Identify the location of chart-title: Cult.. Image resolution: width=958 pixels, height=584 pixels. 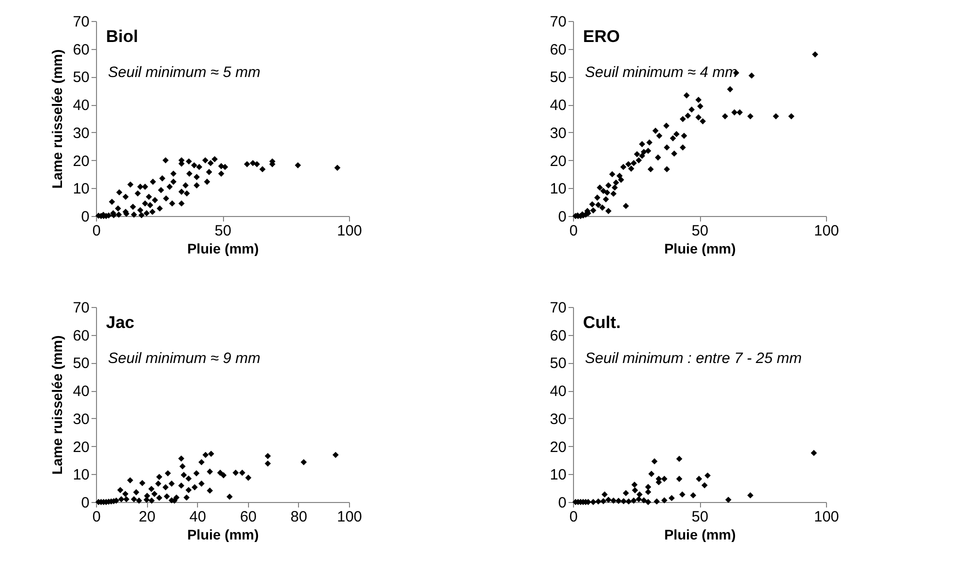
(602, 322).